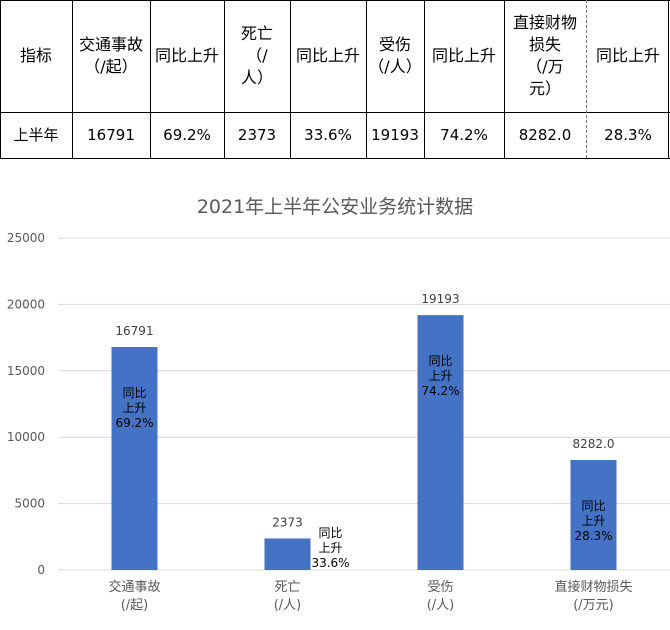 The image size is (670, 630). I want to click on annotation-label: 同比上升 33.6%, so click(330, 548).